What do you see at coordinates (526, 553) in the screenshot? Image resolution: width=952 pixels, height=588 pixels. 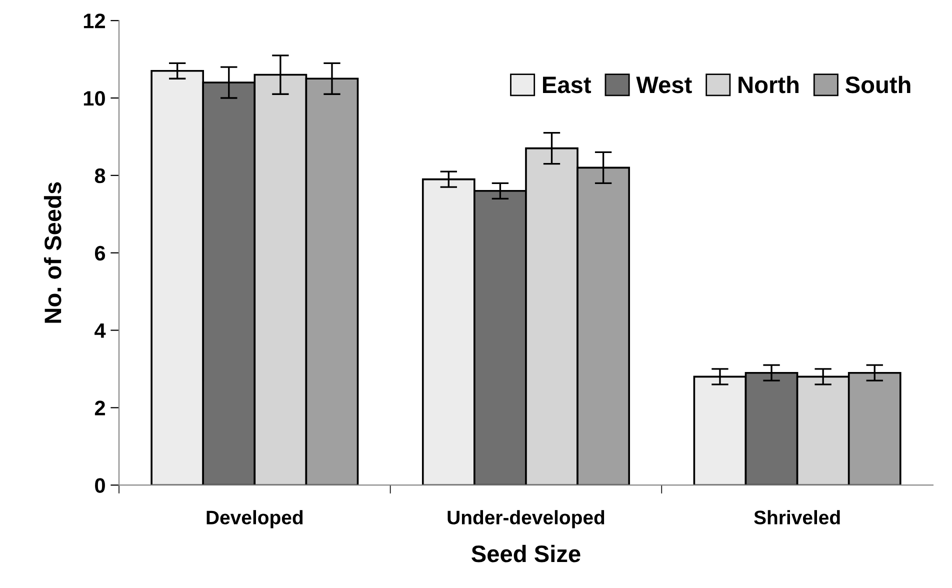 I see `x-axis-title: Seed Size` at bounding box center [526, 553].